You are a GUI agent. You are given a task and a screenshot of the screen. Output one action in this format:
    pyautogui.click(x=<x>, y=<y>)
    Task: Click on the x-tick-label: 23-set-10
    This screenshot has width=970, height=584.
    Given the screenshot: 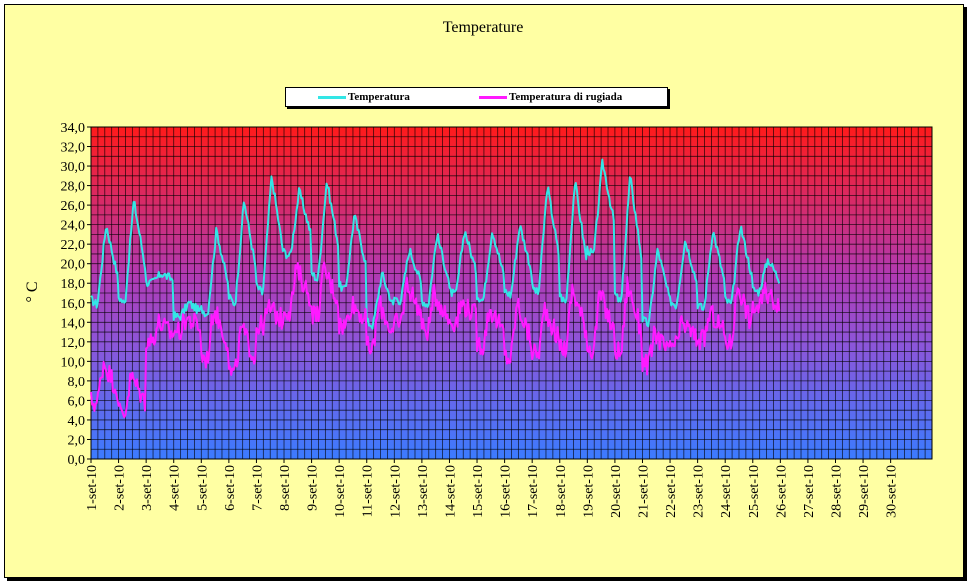 What is the action you would take?
    pyautogui.click(x=699, y=491)
    